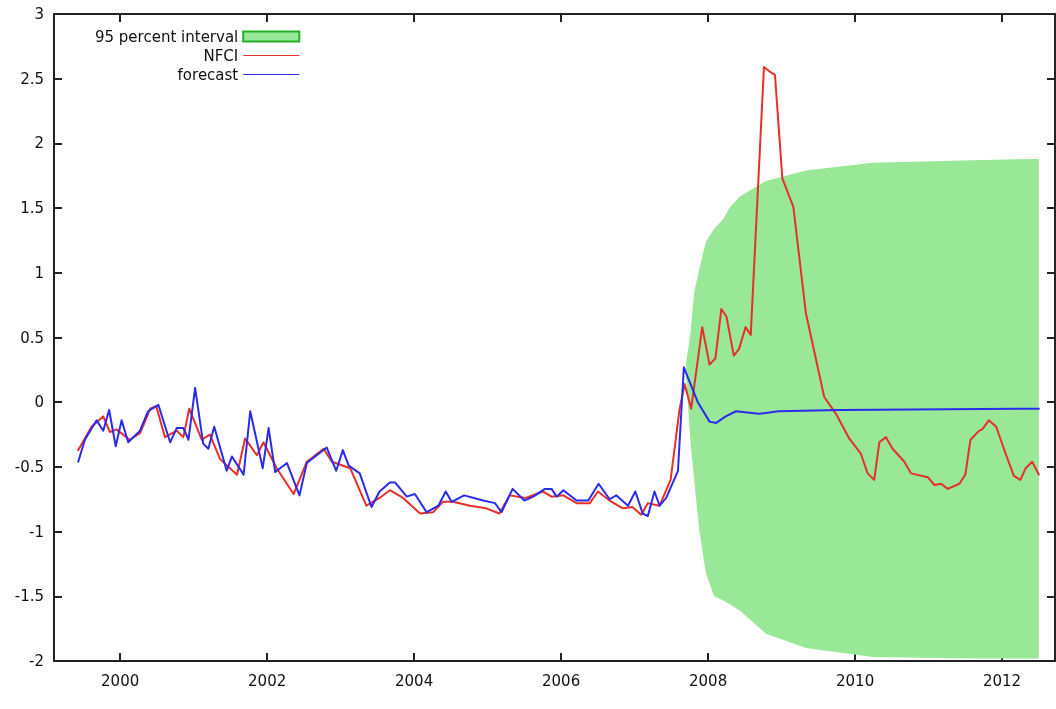 This screenshot has height=709, width=1056. I want to click on legend-label: 95 percent interval, so click(167, 36).